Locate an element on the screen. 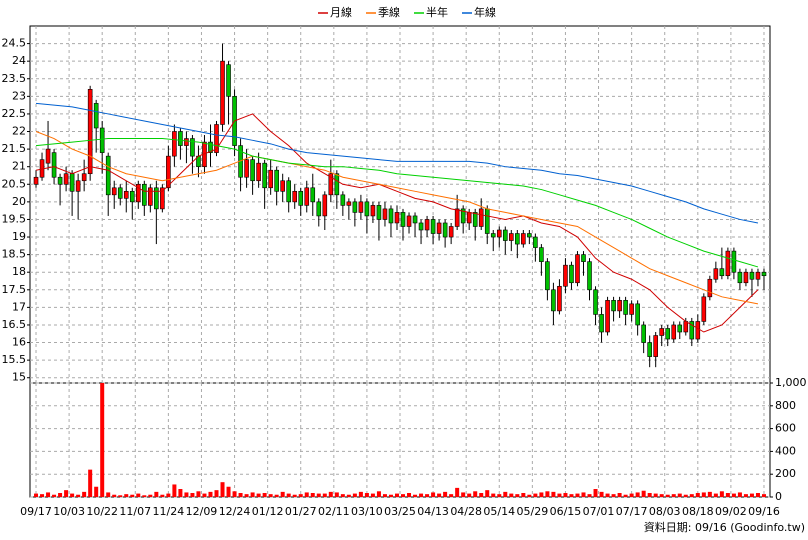  volume-tick-label: 600 is located at coordinates (785, 428).